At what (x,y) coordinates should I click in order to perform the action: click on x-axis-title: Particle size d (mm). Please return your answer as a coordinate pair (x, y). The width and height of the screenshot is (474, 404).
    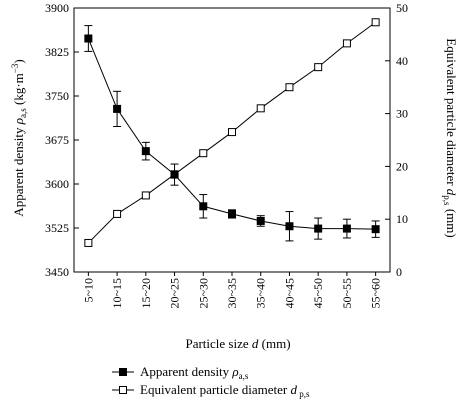
    Looking at the image, I should click on (237, 343).